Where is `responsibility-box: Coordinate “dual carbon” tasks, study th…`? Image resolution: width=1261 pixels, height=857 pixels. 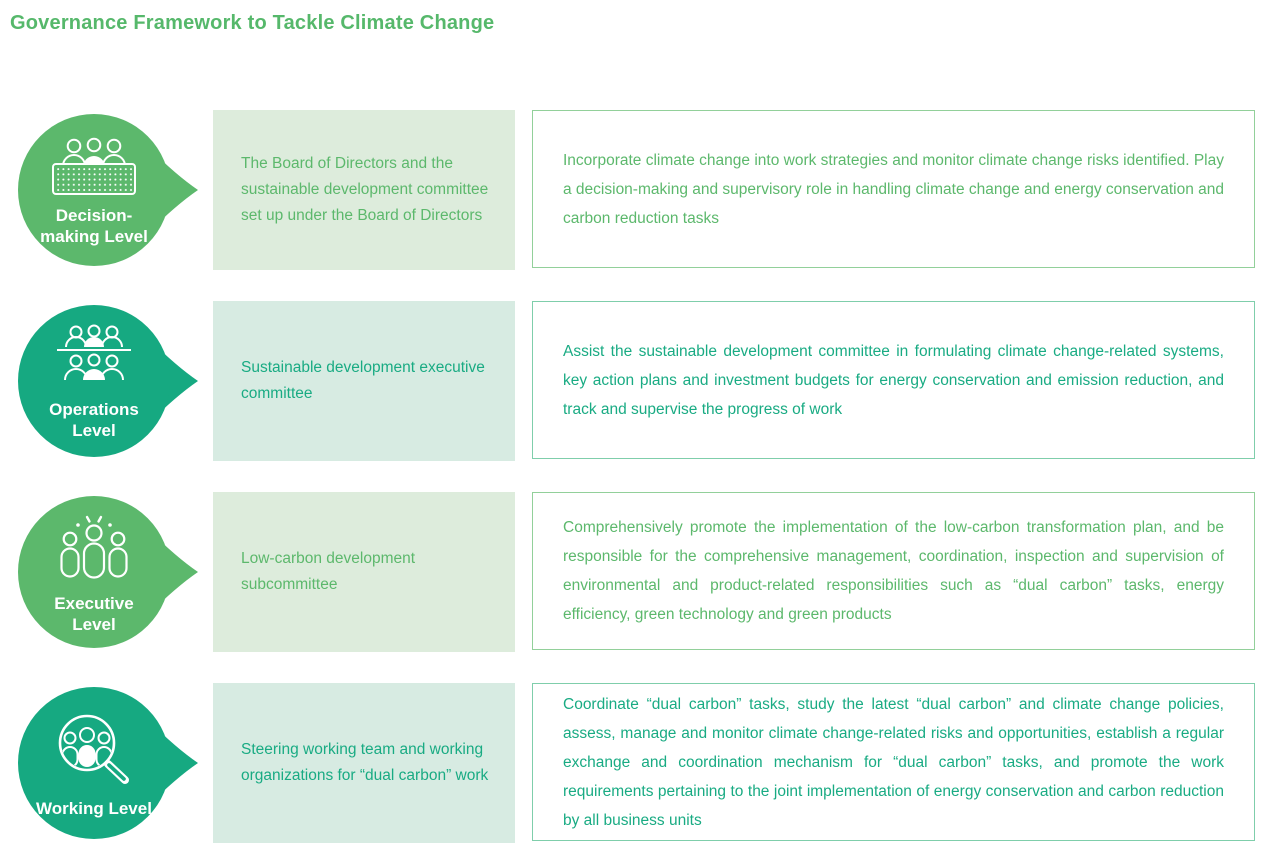 responsibility-box: Coordinate “dual carbon” tasks, study th… is located at coordinates (893, 762).